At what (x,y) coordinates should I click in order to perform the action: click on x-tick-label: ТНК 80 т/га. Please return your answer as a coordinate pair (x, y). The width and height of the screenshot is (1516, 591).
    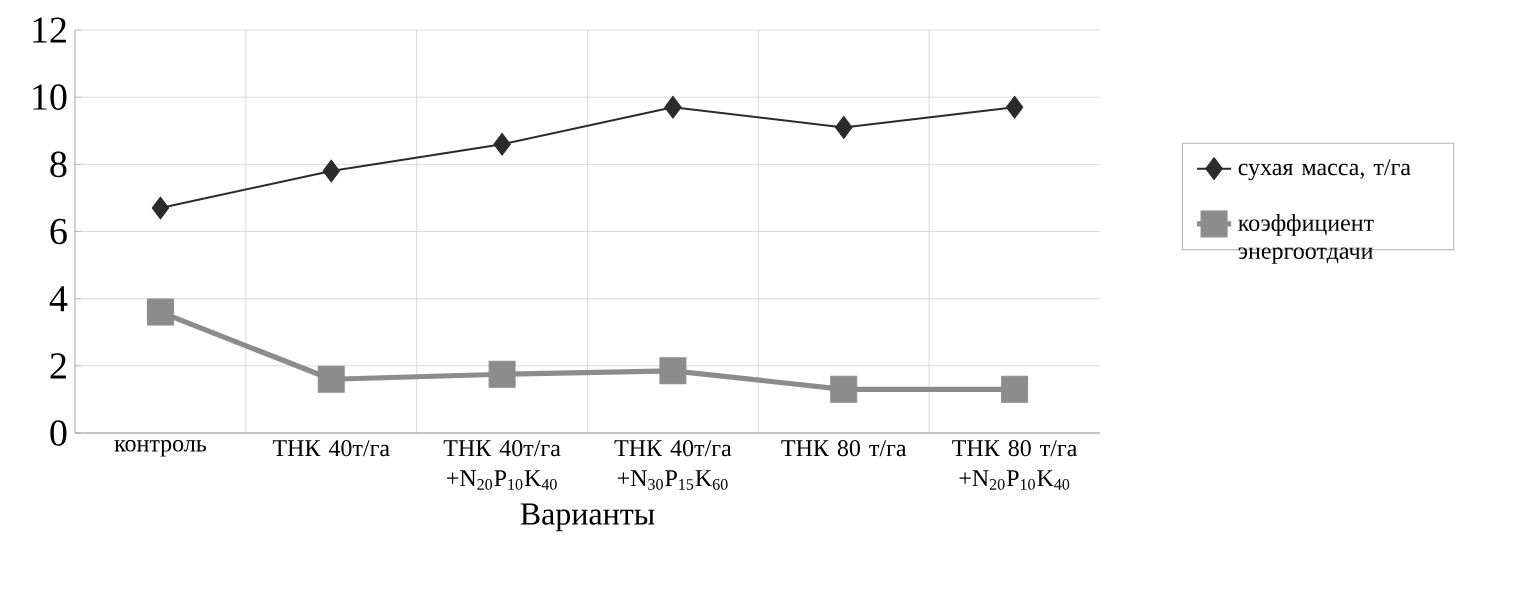
    Looking at the image, I should click on (844, 448).